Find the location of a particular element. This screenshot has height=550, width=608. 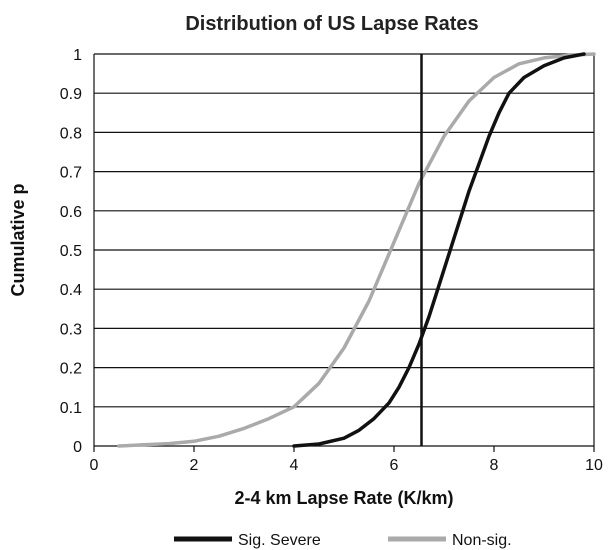

y-tick-label: 0.8 is located at coordinates (71, 133).